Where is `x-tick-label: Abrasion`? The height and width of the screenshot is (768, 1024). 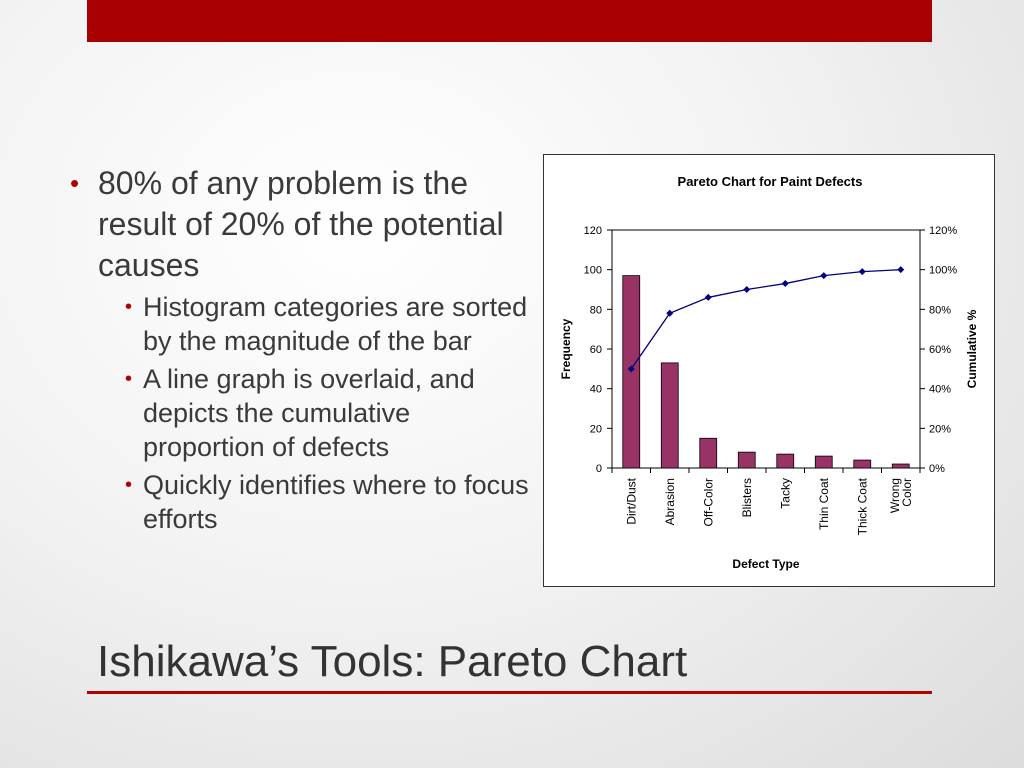
x-tick-label: Abrasion is located at coordinates (670, 501).